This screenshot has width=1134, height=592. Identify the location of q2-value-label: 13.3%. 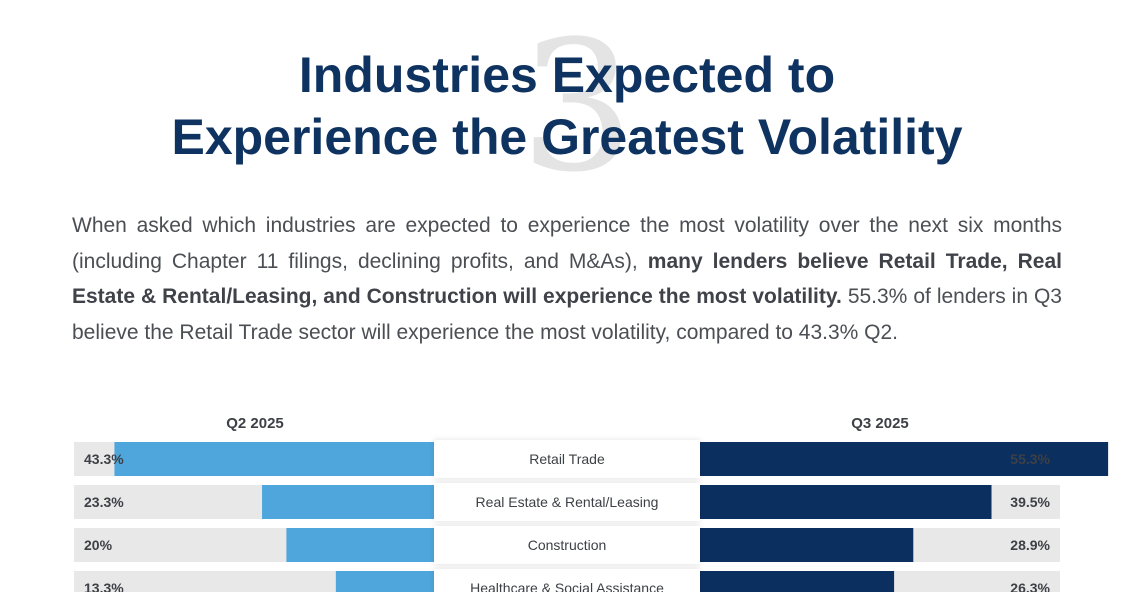
(104, 586).